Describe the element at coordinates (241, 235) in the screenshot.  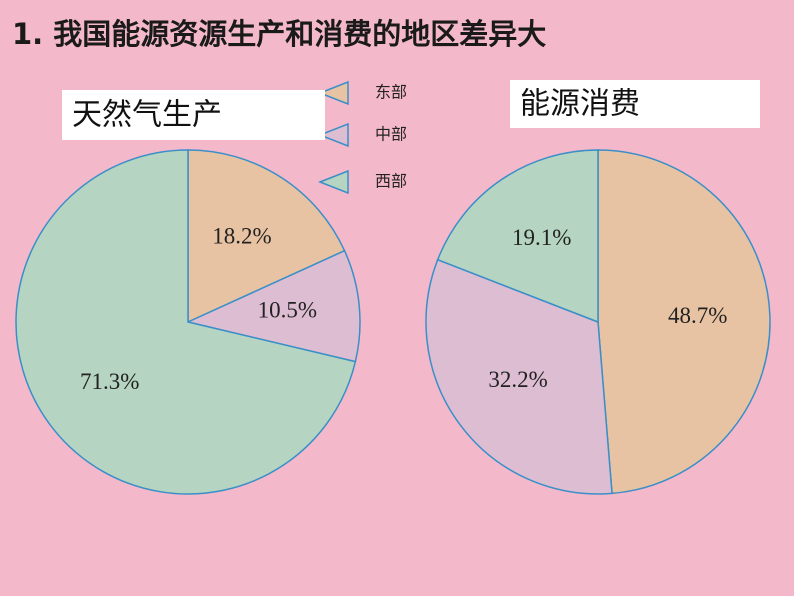
I see `value-label: 18.2%` at that location.